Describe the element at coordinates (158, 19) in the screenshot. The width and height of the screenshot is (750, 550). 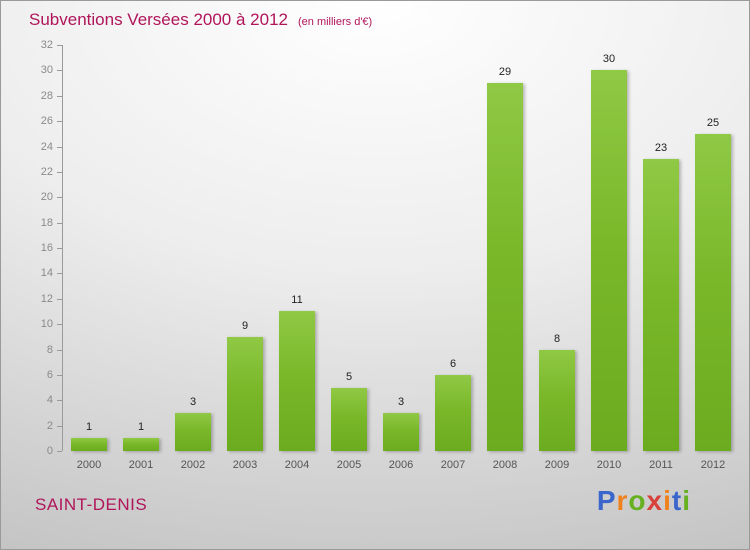
I see `chart-title: Subventions Versées 2000 à 2012` at that location.